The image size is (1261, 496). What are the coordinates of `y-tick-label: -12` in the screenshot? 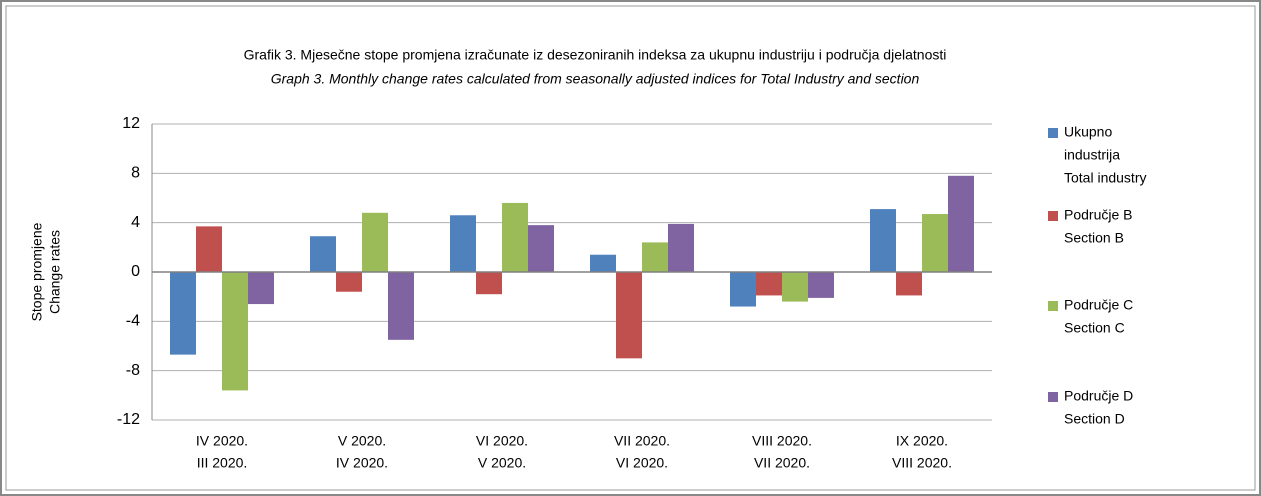 It's located at (128, 419).